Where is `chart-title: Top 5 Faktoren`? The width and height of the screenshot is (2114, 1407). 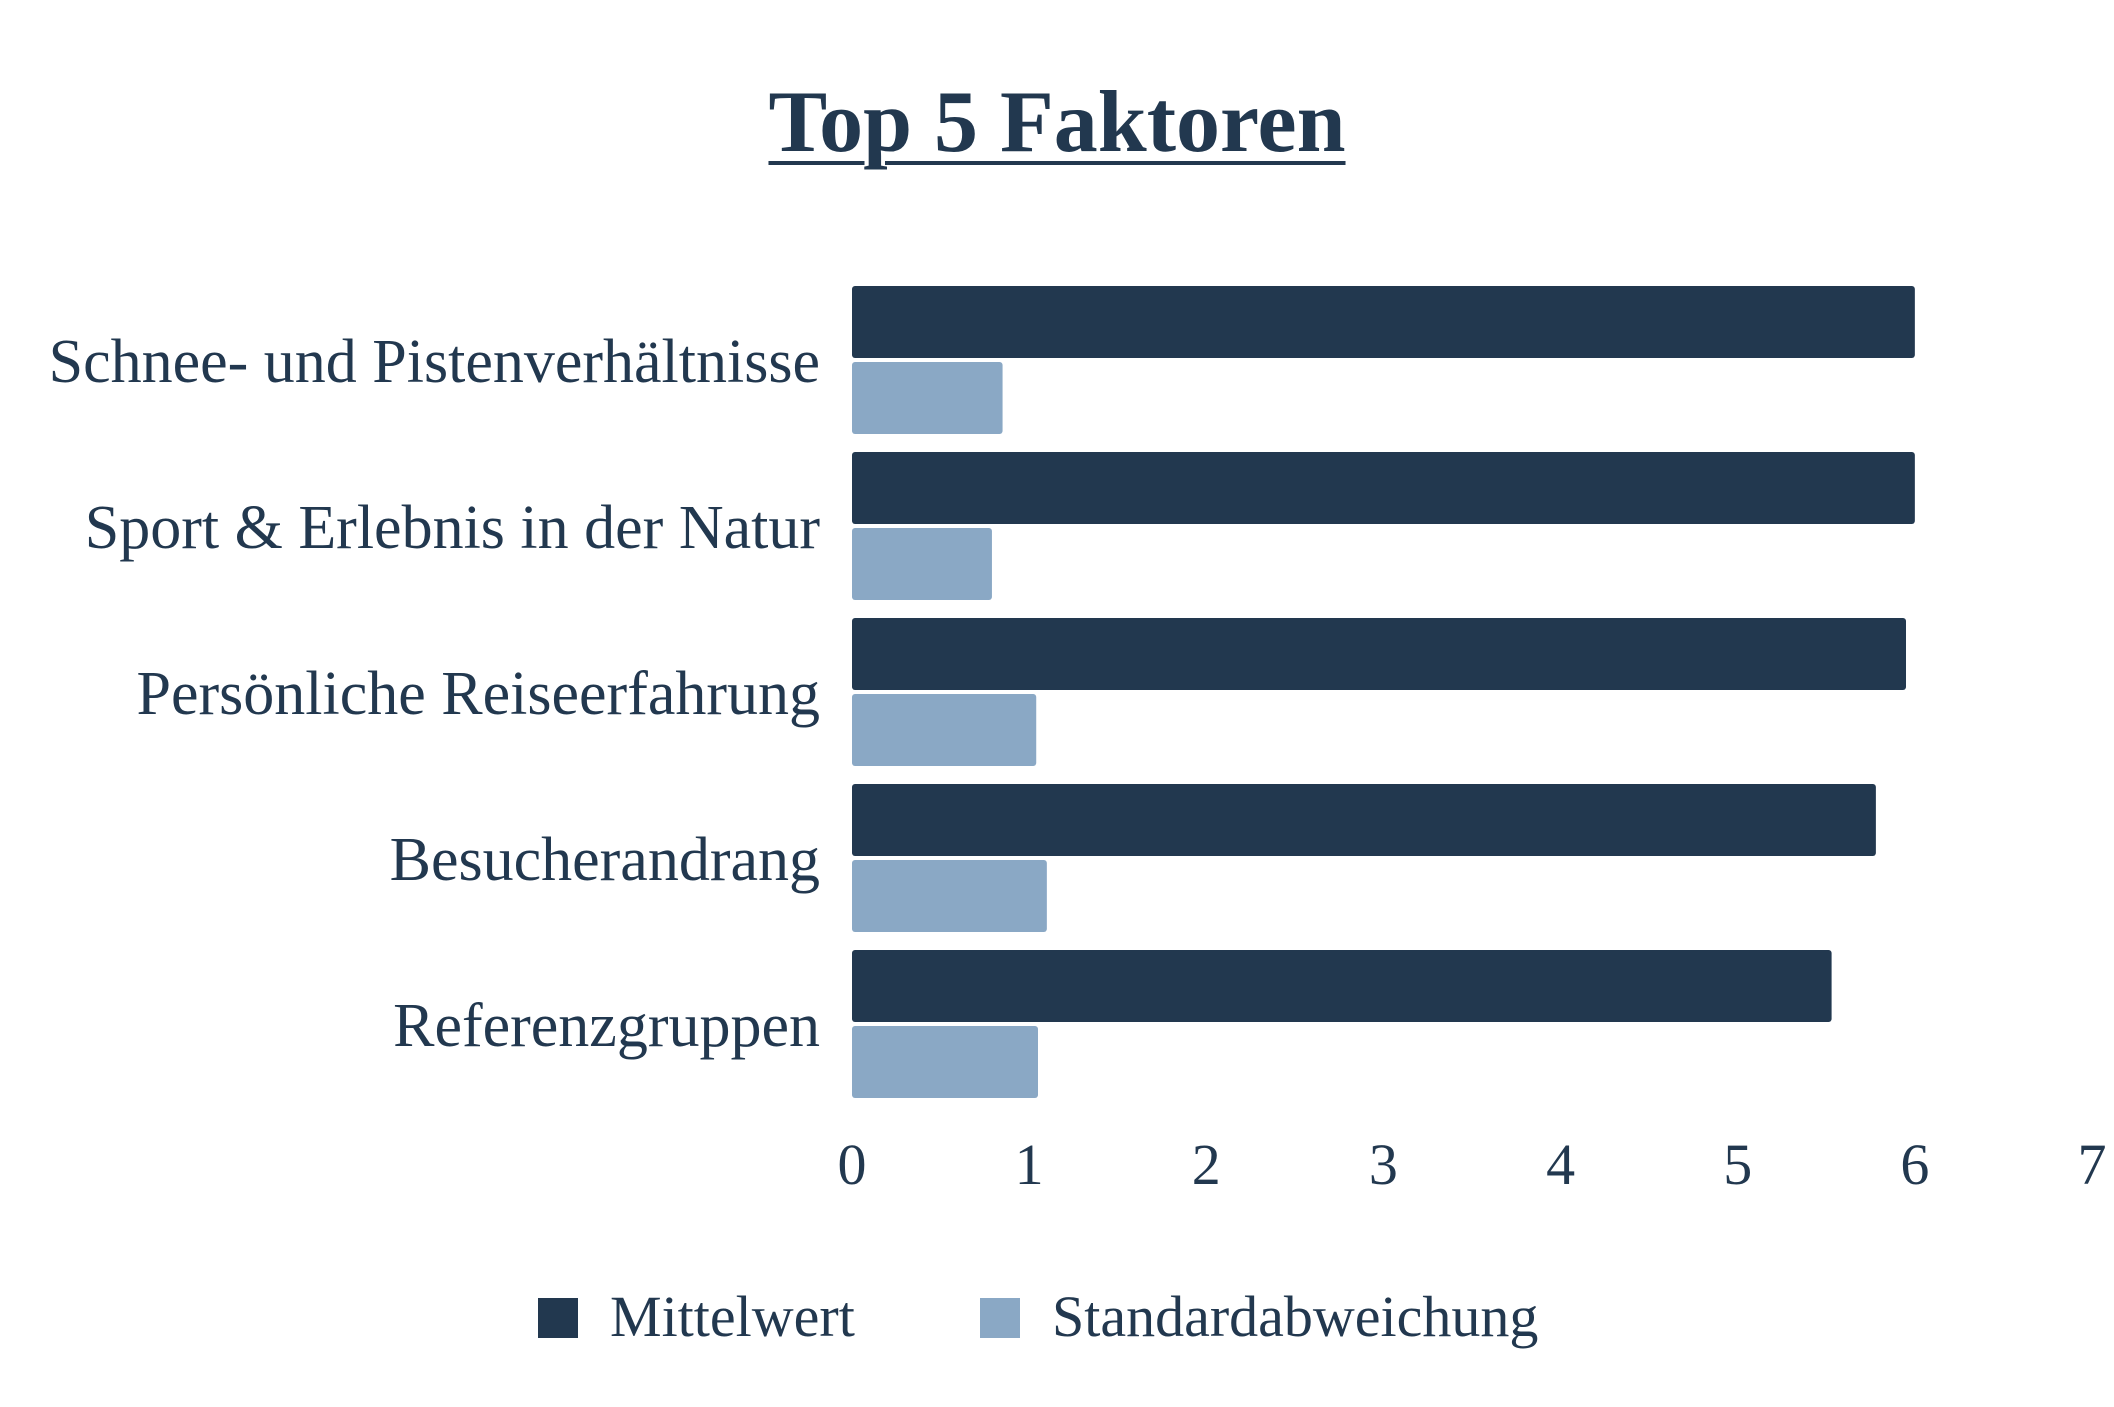
chart-title: Top 5 Faktoren is located at coordinates (1057, 122).